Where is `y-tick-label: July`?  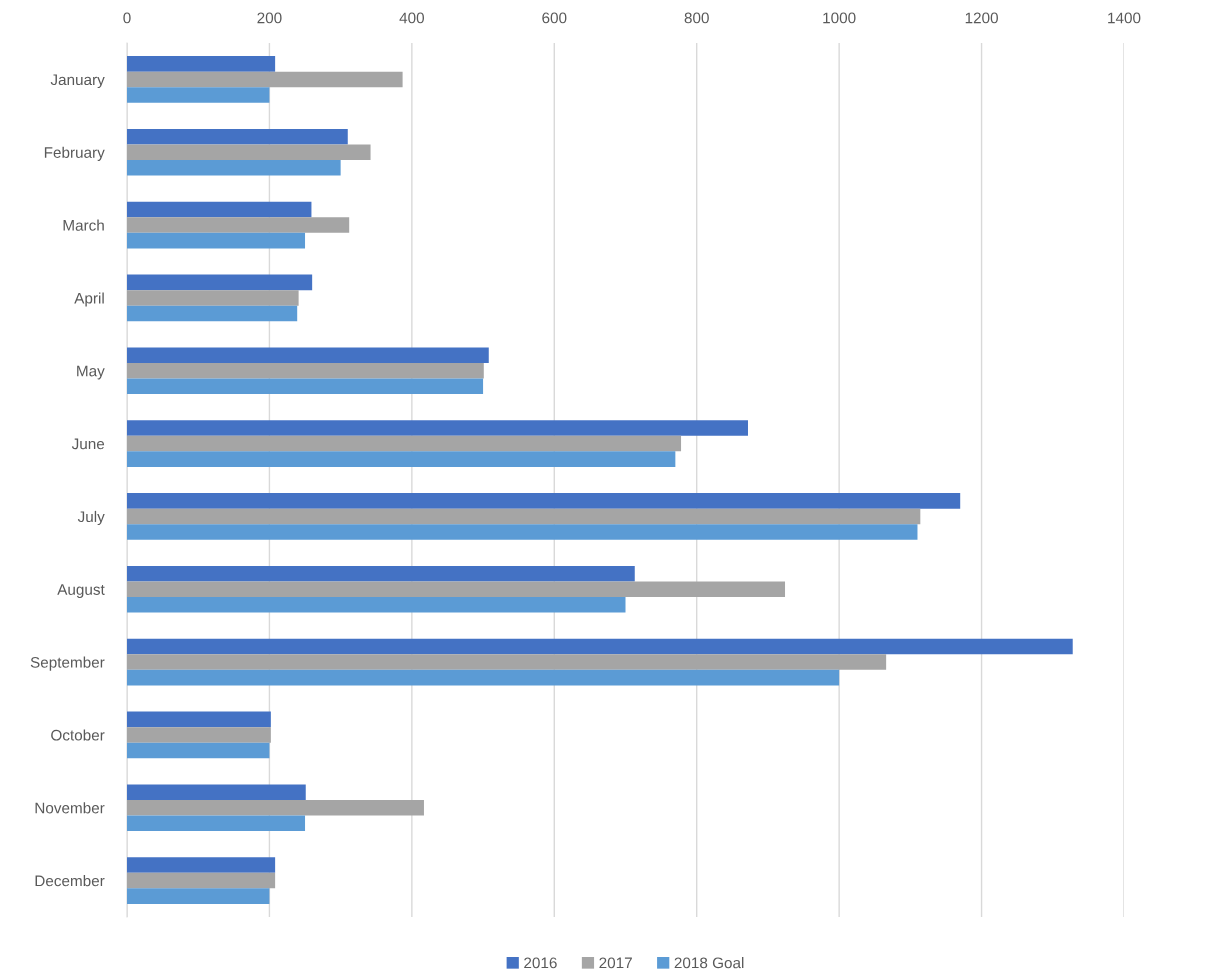 y-tick-label: July is located at coordinates (91, 518).